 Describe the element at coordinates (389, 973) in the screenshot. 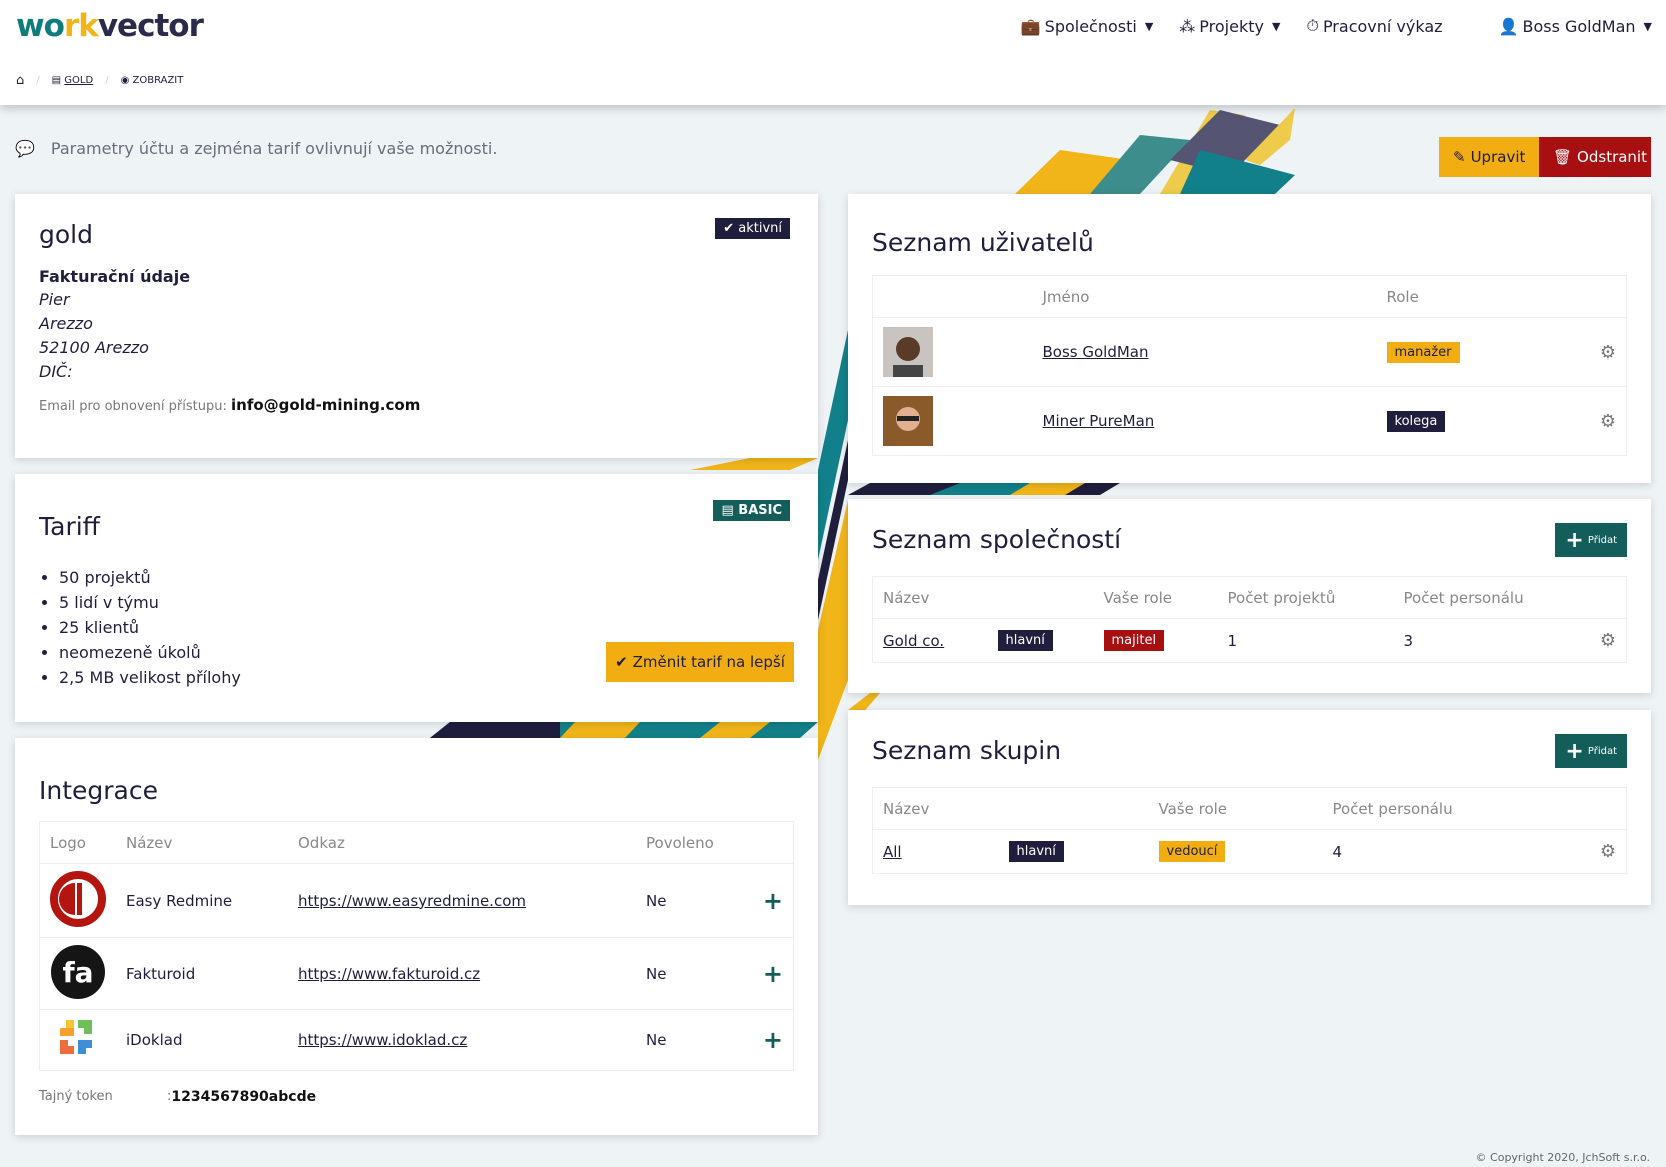

I see `integration-link: https://www.fakturoid.cz` at that location.